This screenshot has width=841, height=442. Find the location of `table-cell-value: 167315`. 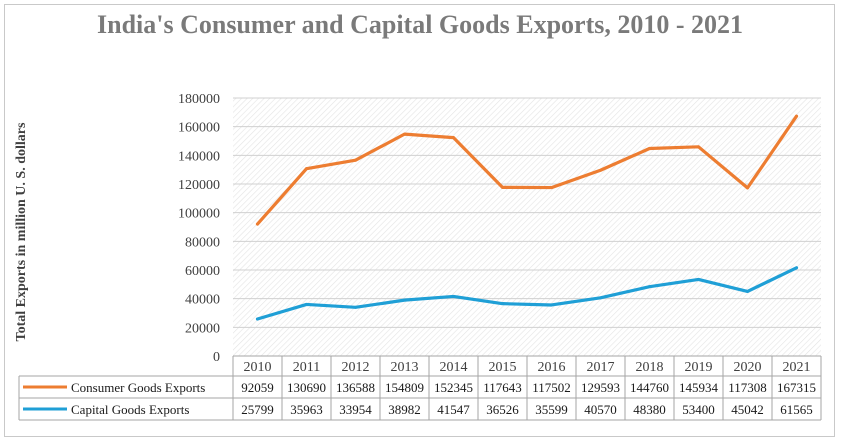

table-cell-value: 167315 is located at coordinates (796, 387).